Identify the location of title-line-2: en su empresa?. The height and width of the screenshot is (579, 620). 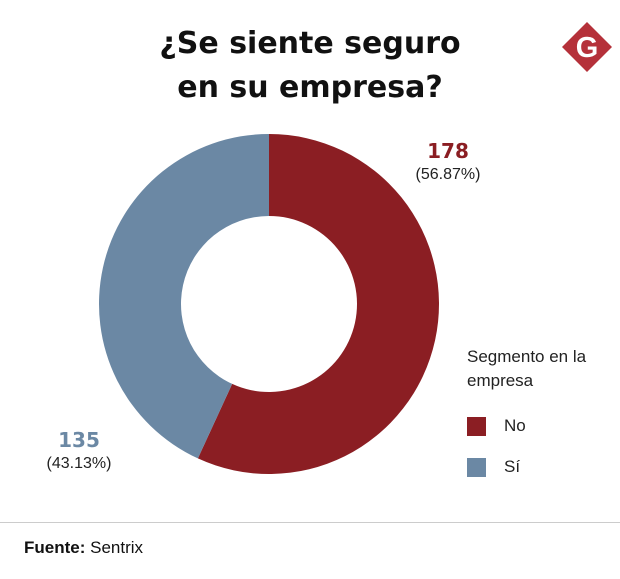
(310, 87).